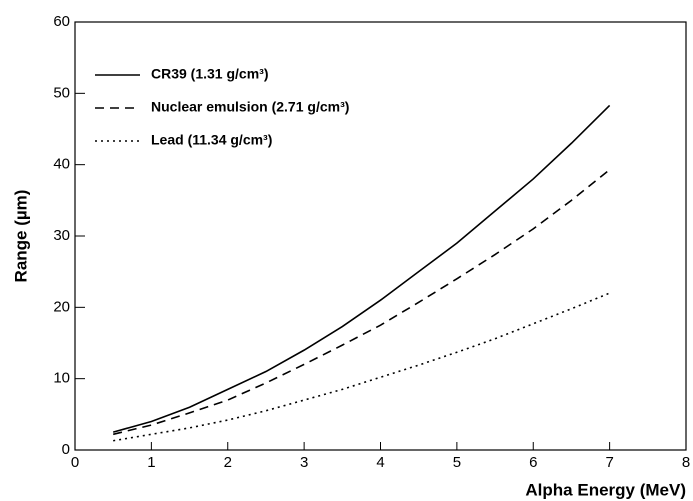 The height and width of the screenshot is (501, 693). Describe the element at coordinates (457, 462) in the screenshot. I see `x-tick-label: 5` at that location.